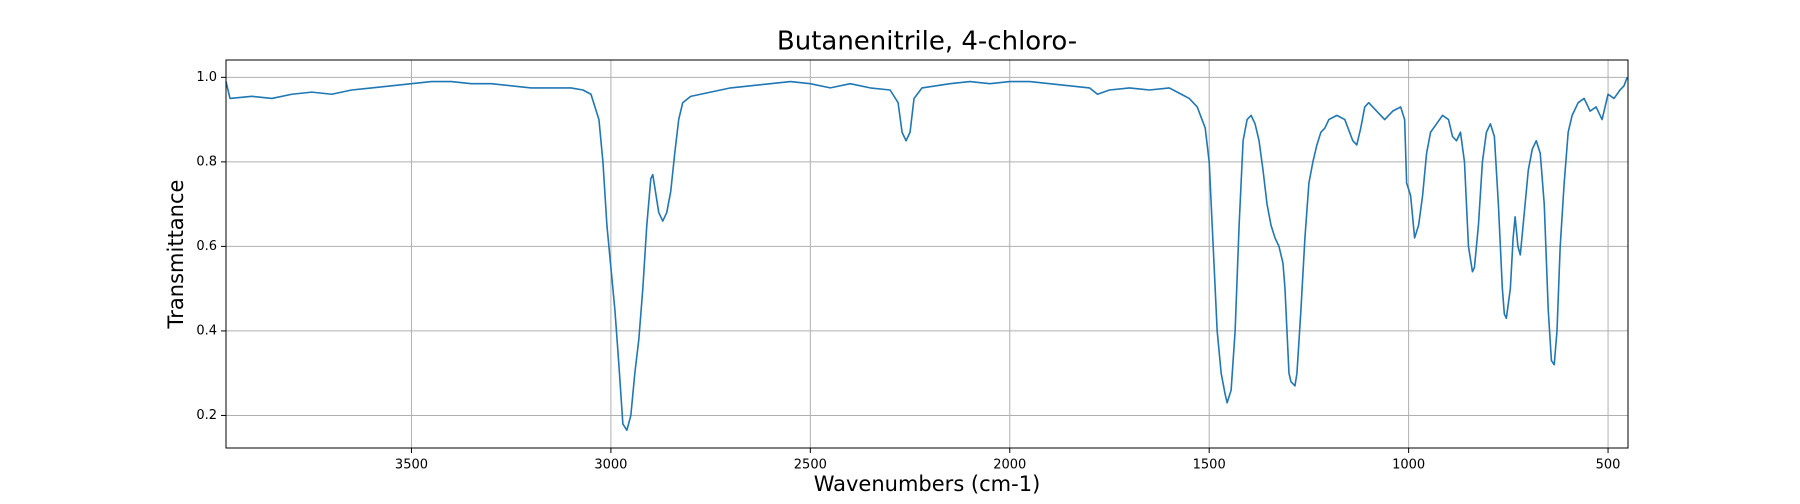 This screenshot has height=504, width=1800. What do you see at coordinates (1209, 465) in the screenshot?
I see `x-tick-label: 1500` at bounding box center [1209, 465].